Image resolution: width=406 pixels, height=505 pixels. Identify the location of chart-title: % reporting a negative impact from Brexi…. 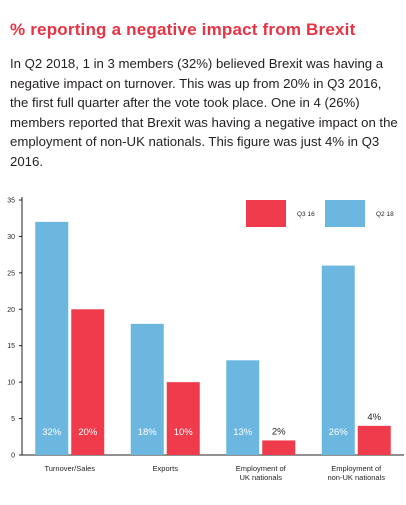
(183, 29).